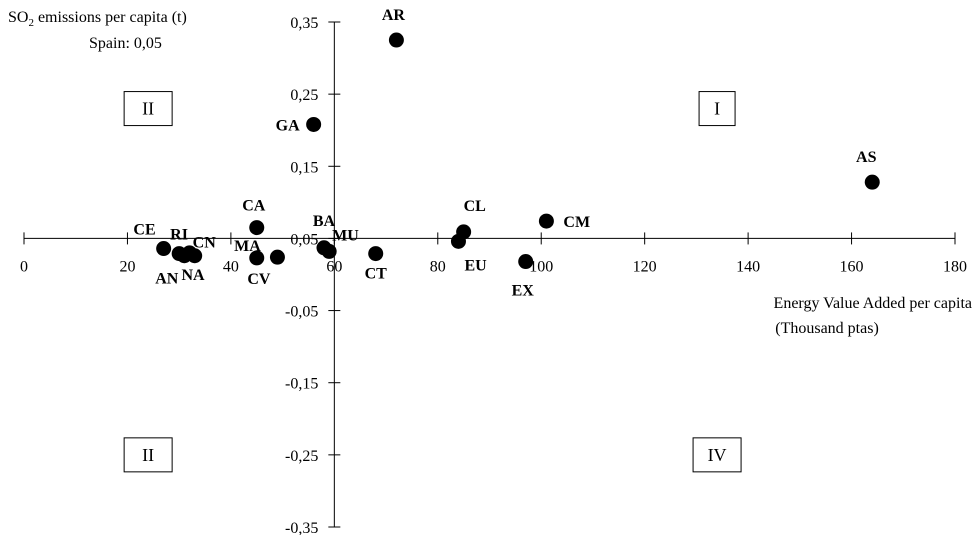 This screenshot has height=535, width=976. Describe the element at coordinates (125, 43) in the screenshot. I see `y-axis-note: Spain: 0,05` at that location.